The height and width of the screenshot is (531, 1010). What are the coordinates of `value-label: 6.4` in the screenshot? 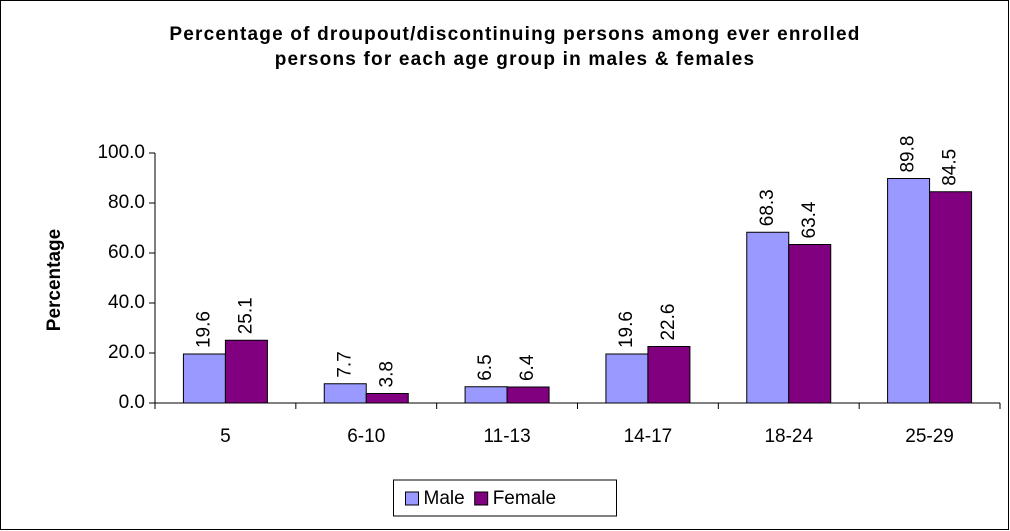 It's located at (527, 367).